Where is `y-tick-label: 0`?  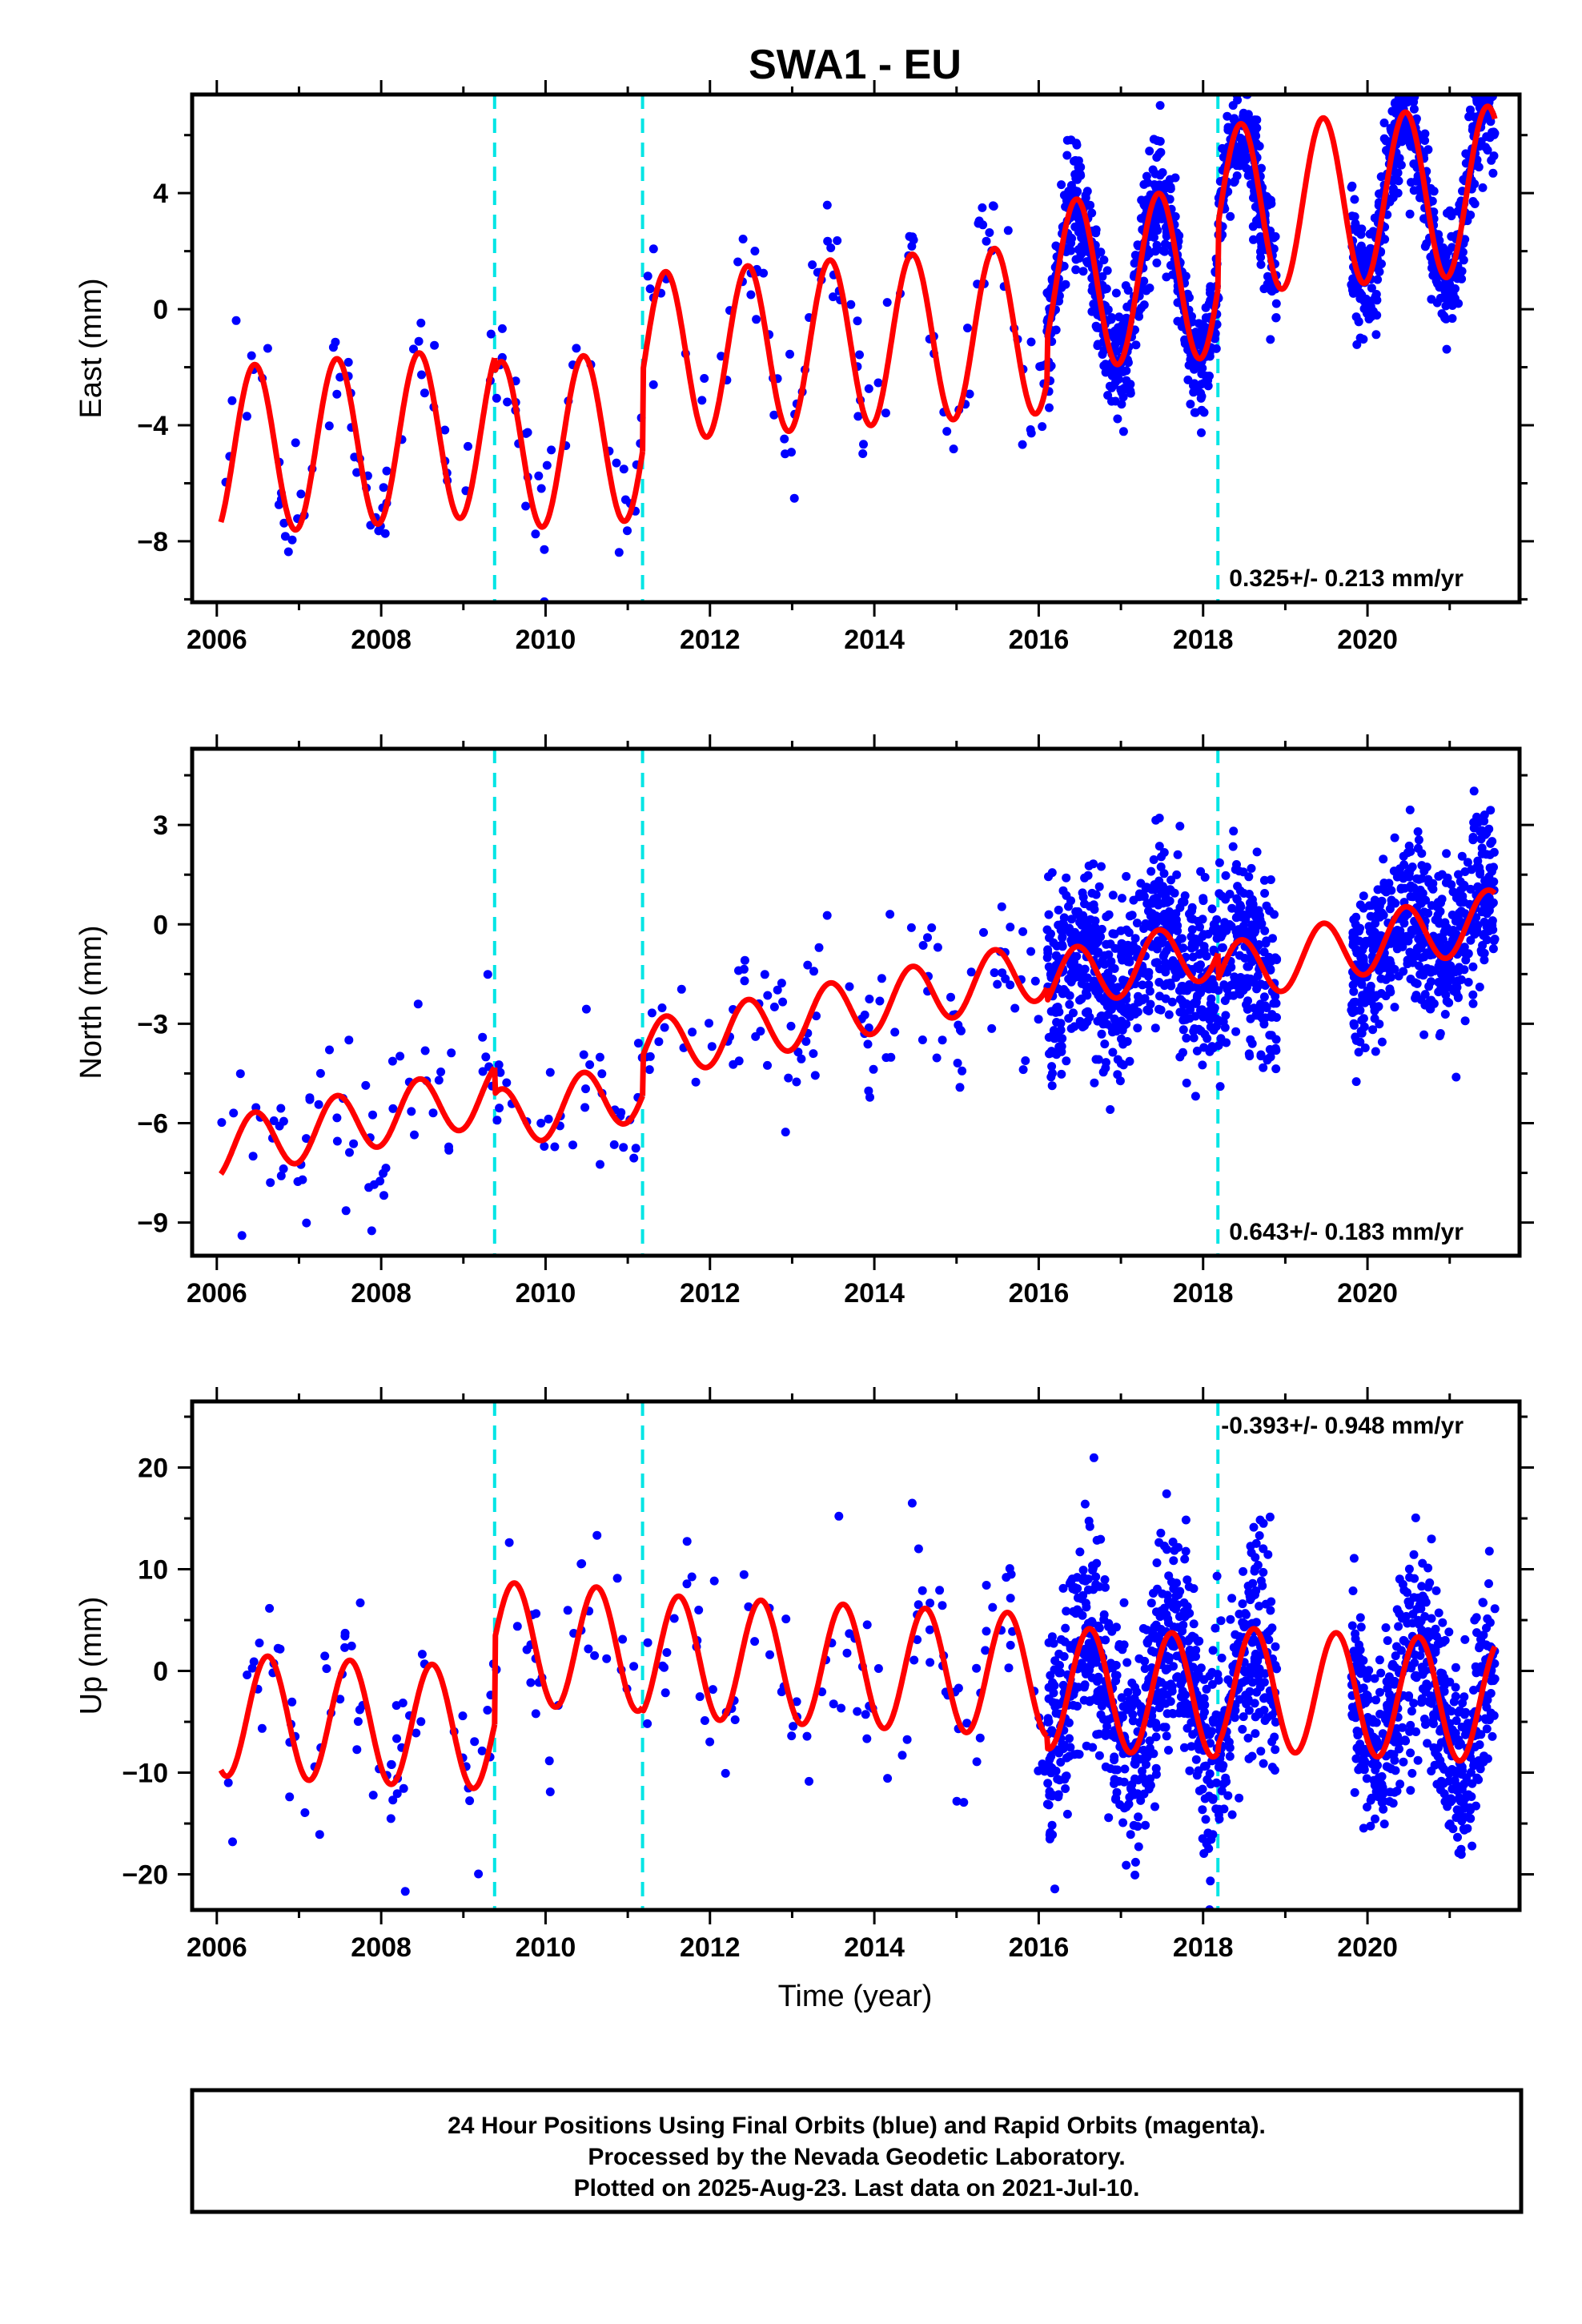 y-tick-label: 0 is located at coordinates (161, 925).